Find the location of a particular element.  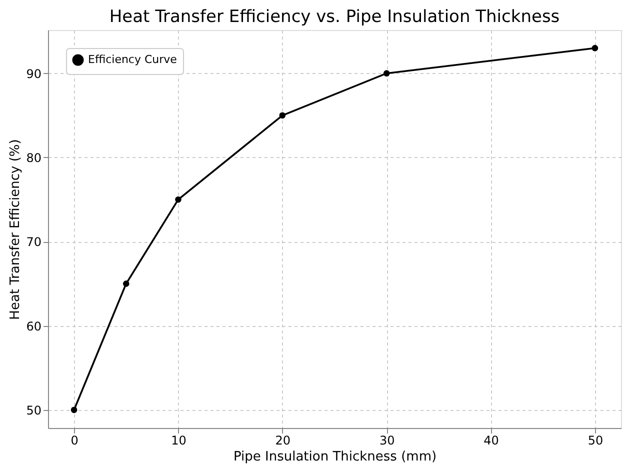

y-tick-label: 70 is located at coordinates (34, 242).